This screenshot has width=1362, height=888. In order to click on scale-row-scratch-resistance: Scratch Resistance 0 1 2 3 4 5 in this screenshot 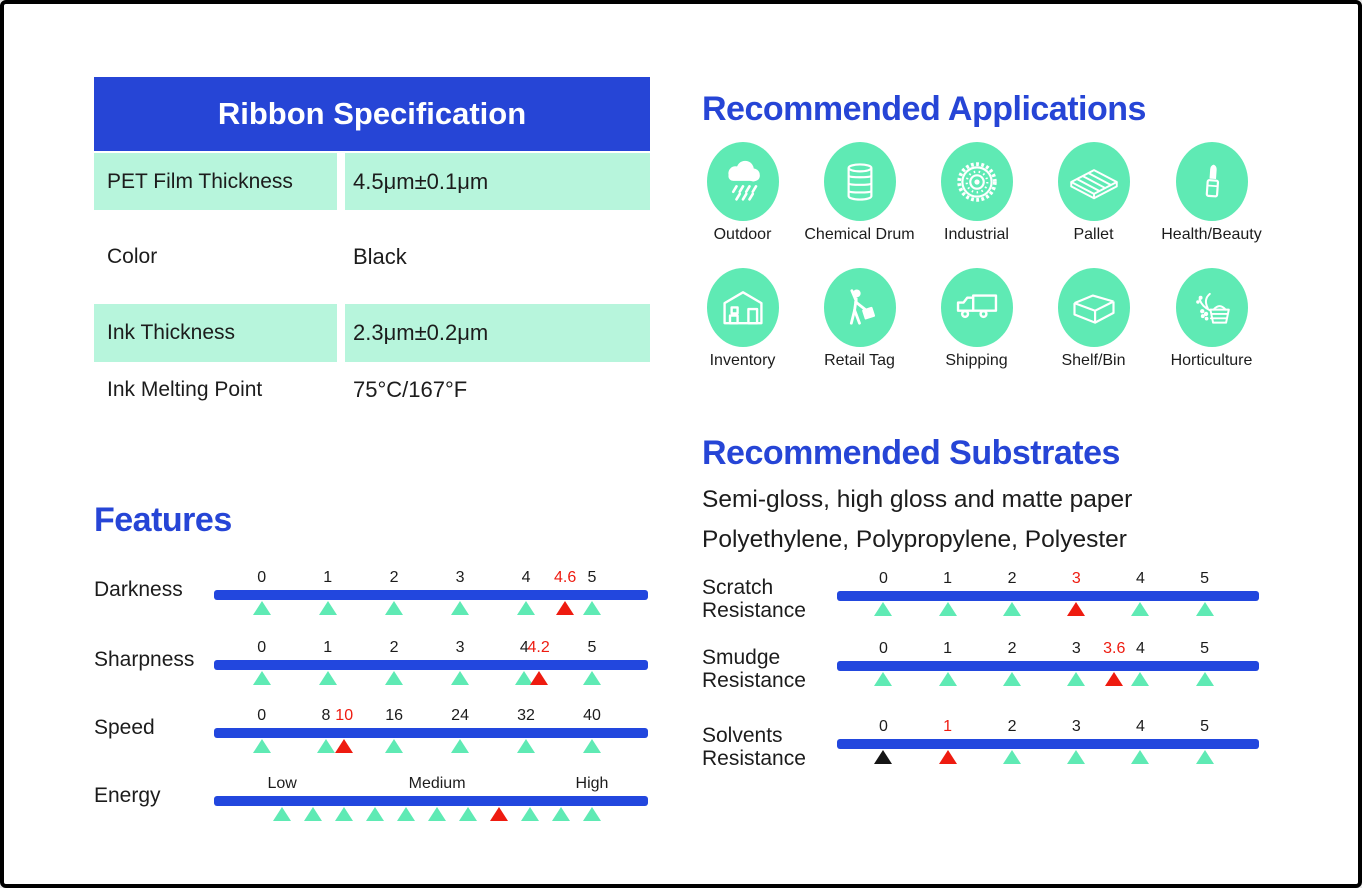, I will do `click(983, 599)`.